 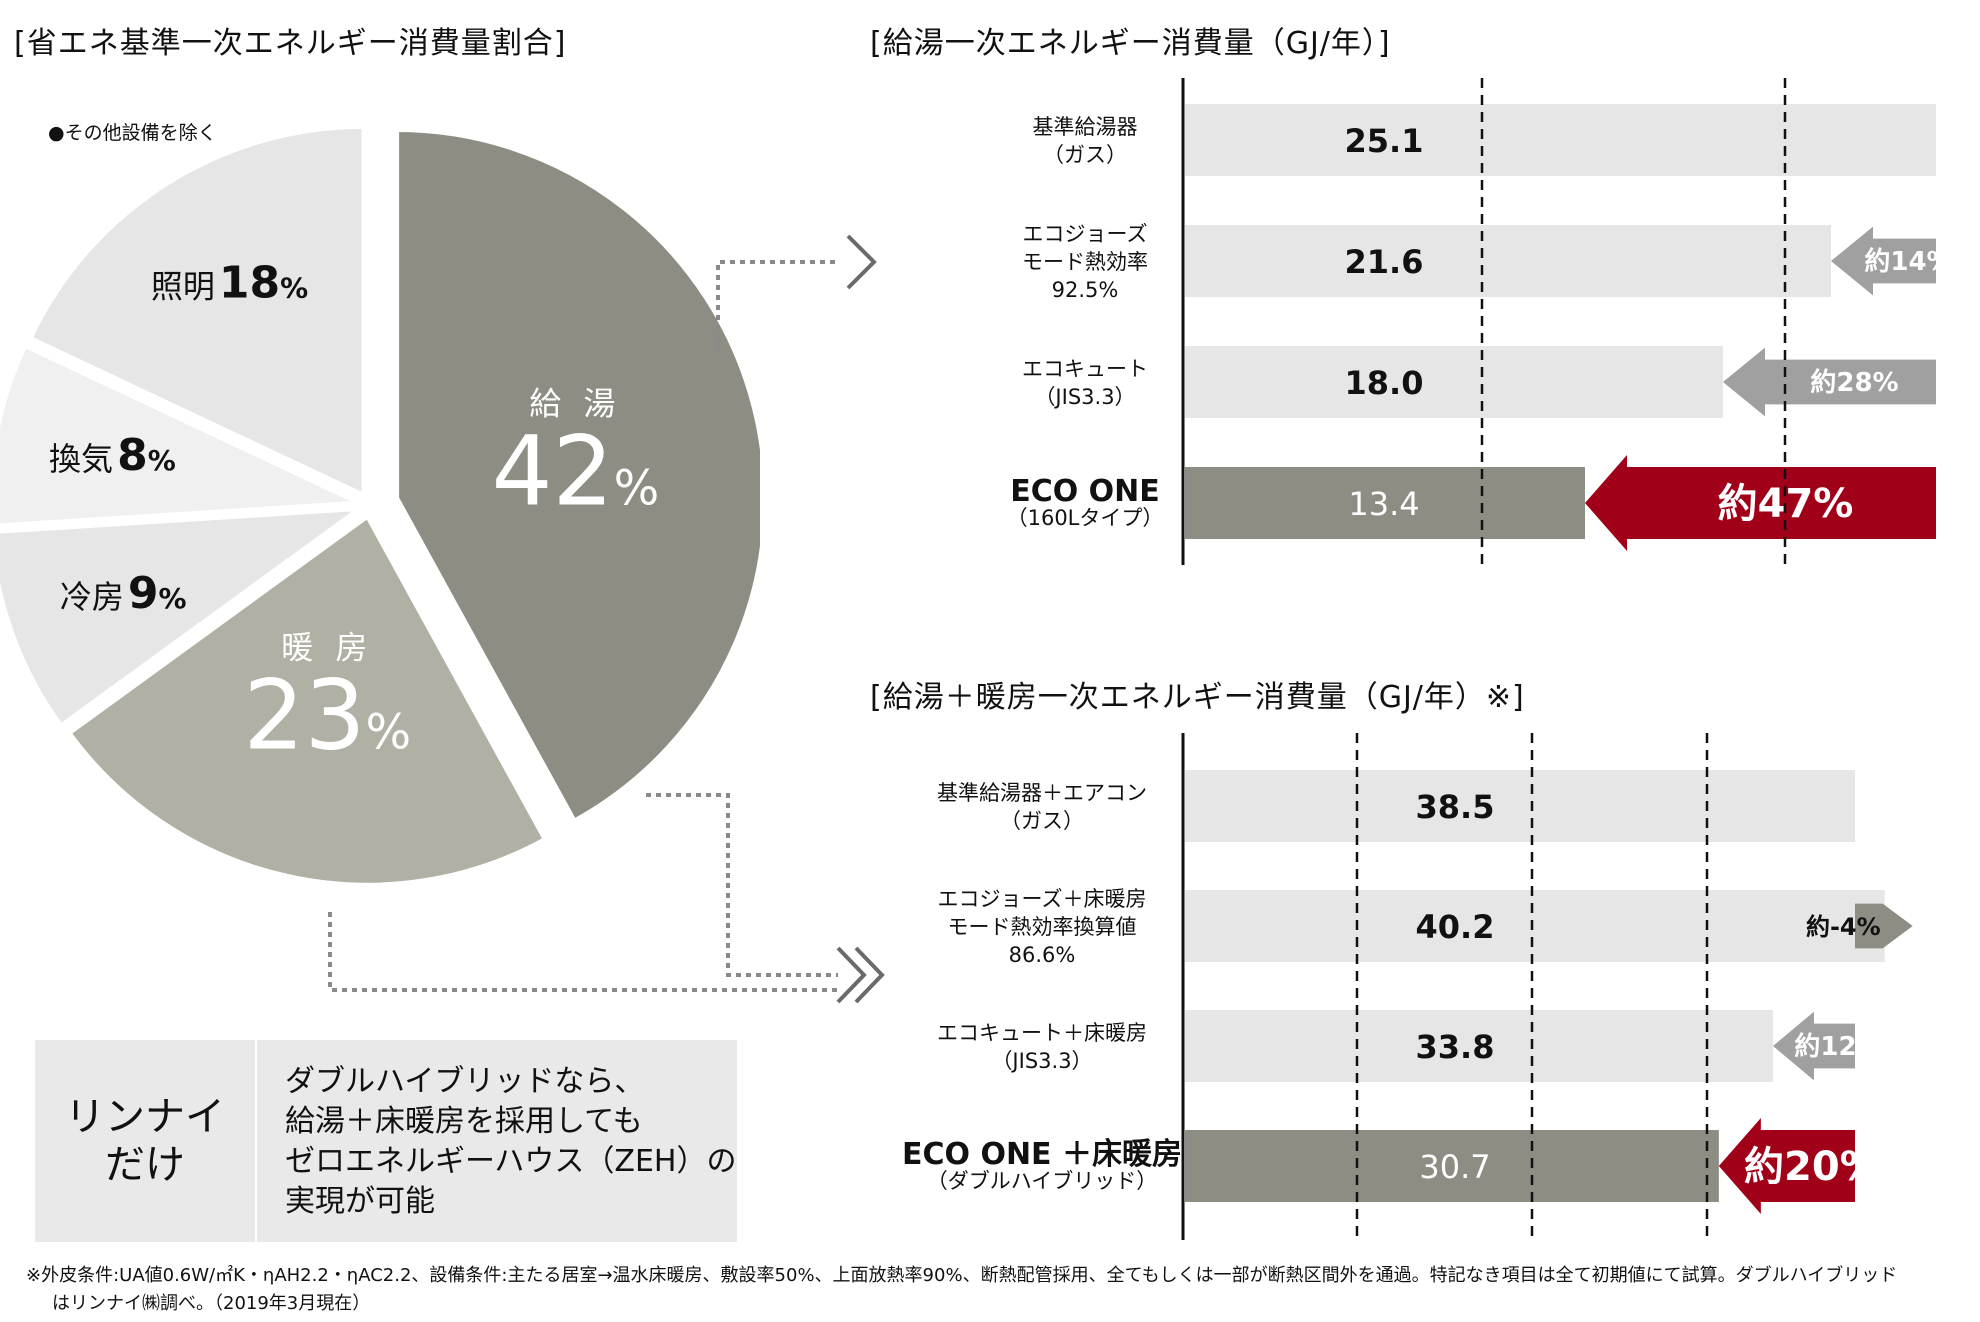 What do you see at coordinates (1085, 290) in the screenshot?
I see `category-label: 92.5%` at bounding box center [1085, 290].